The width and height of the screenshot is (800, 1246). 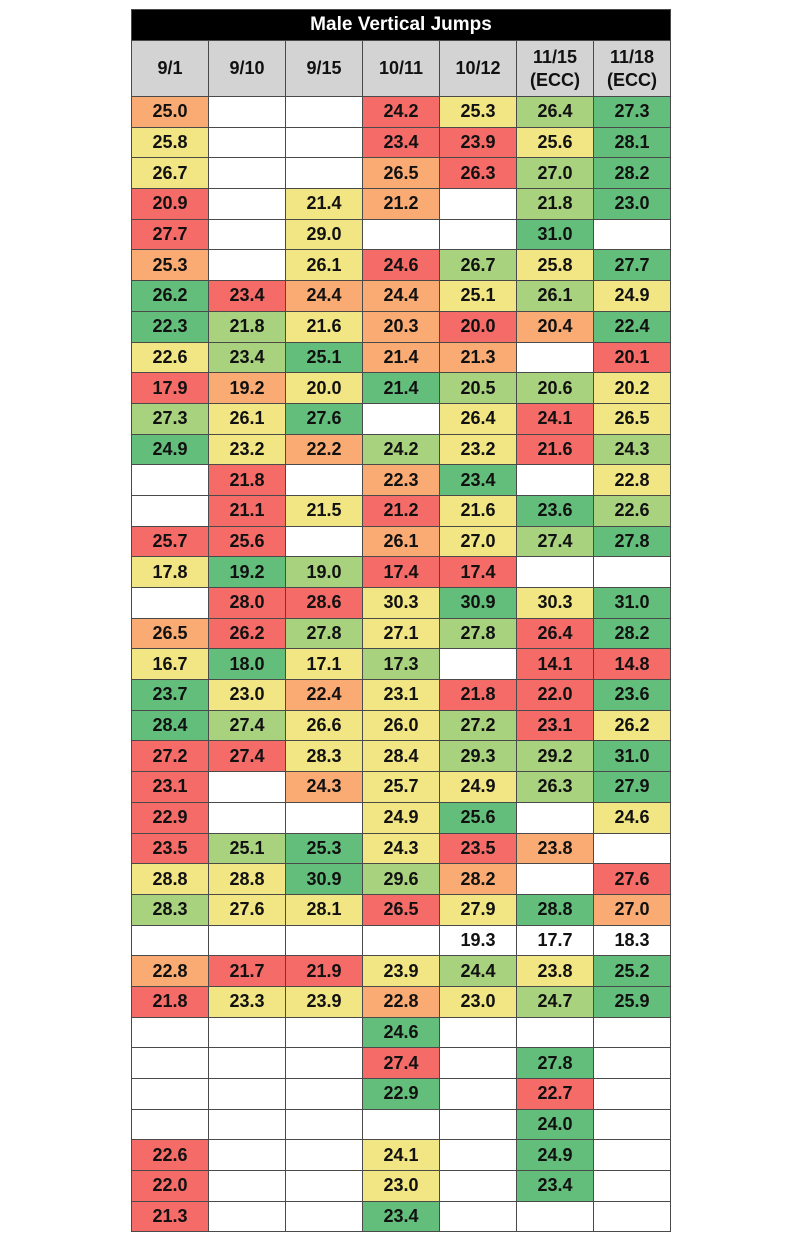 I want to click on table-row: 21.3 23.4, so click(x=401, y=1216).